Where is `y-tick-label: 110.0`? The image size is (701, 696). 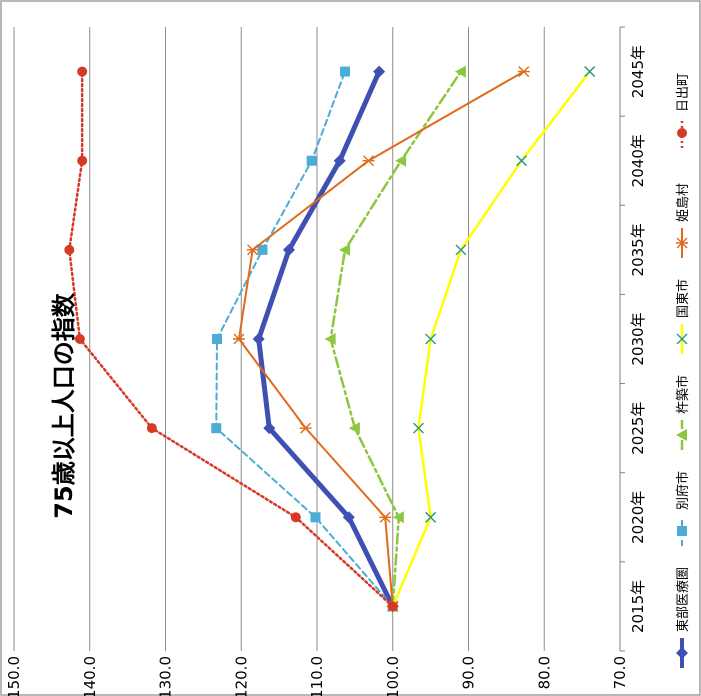
y-tick-label: 110.0 is located at coordinates (317, 676).